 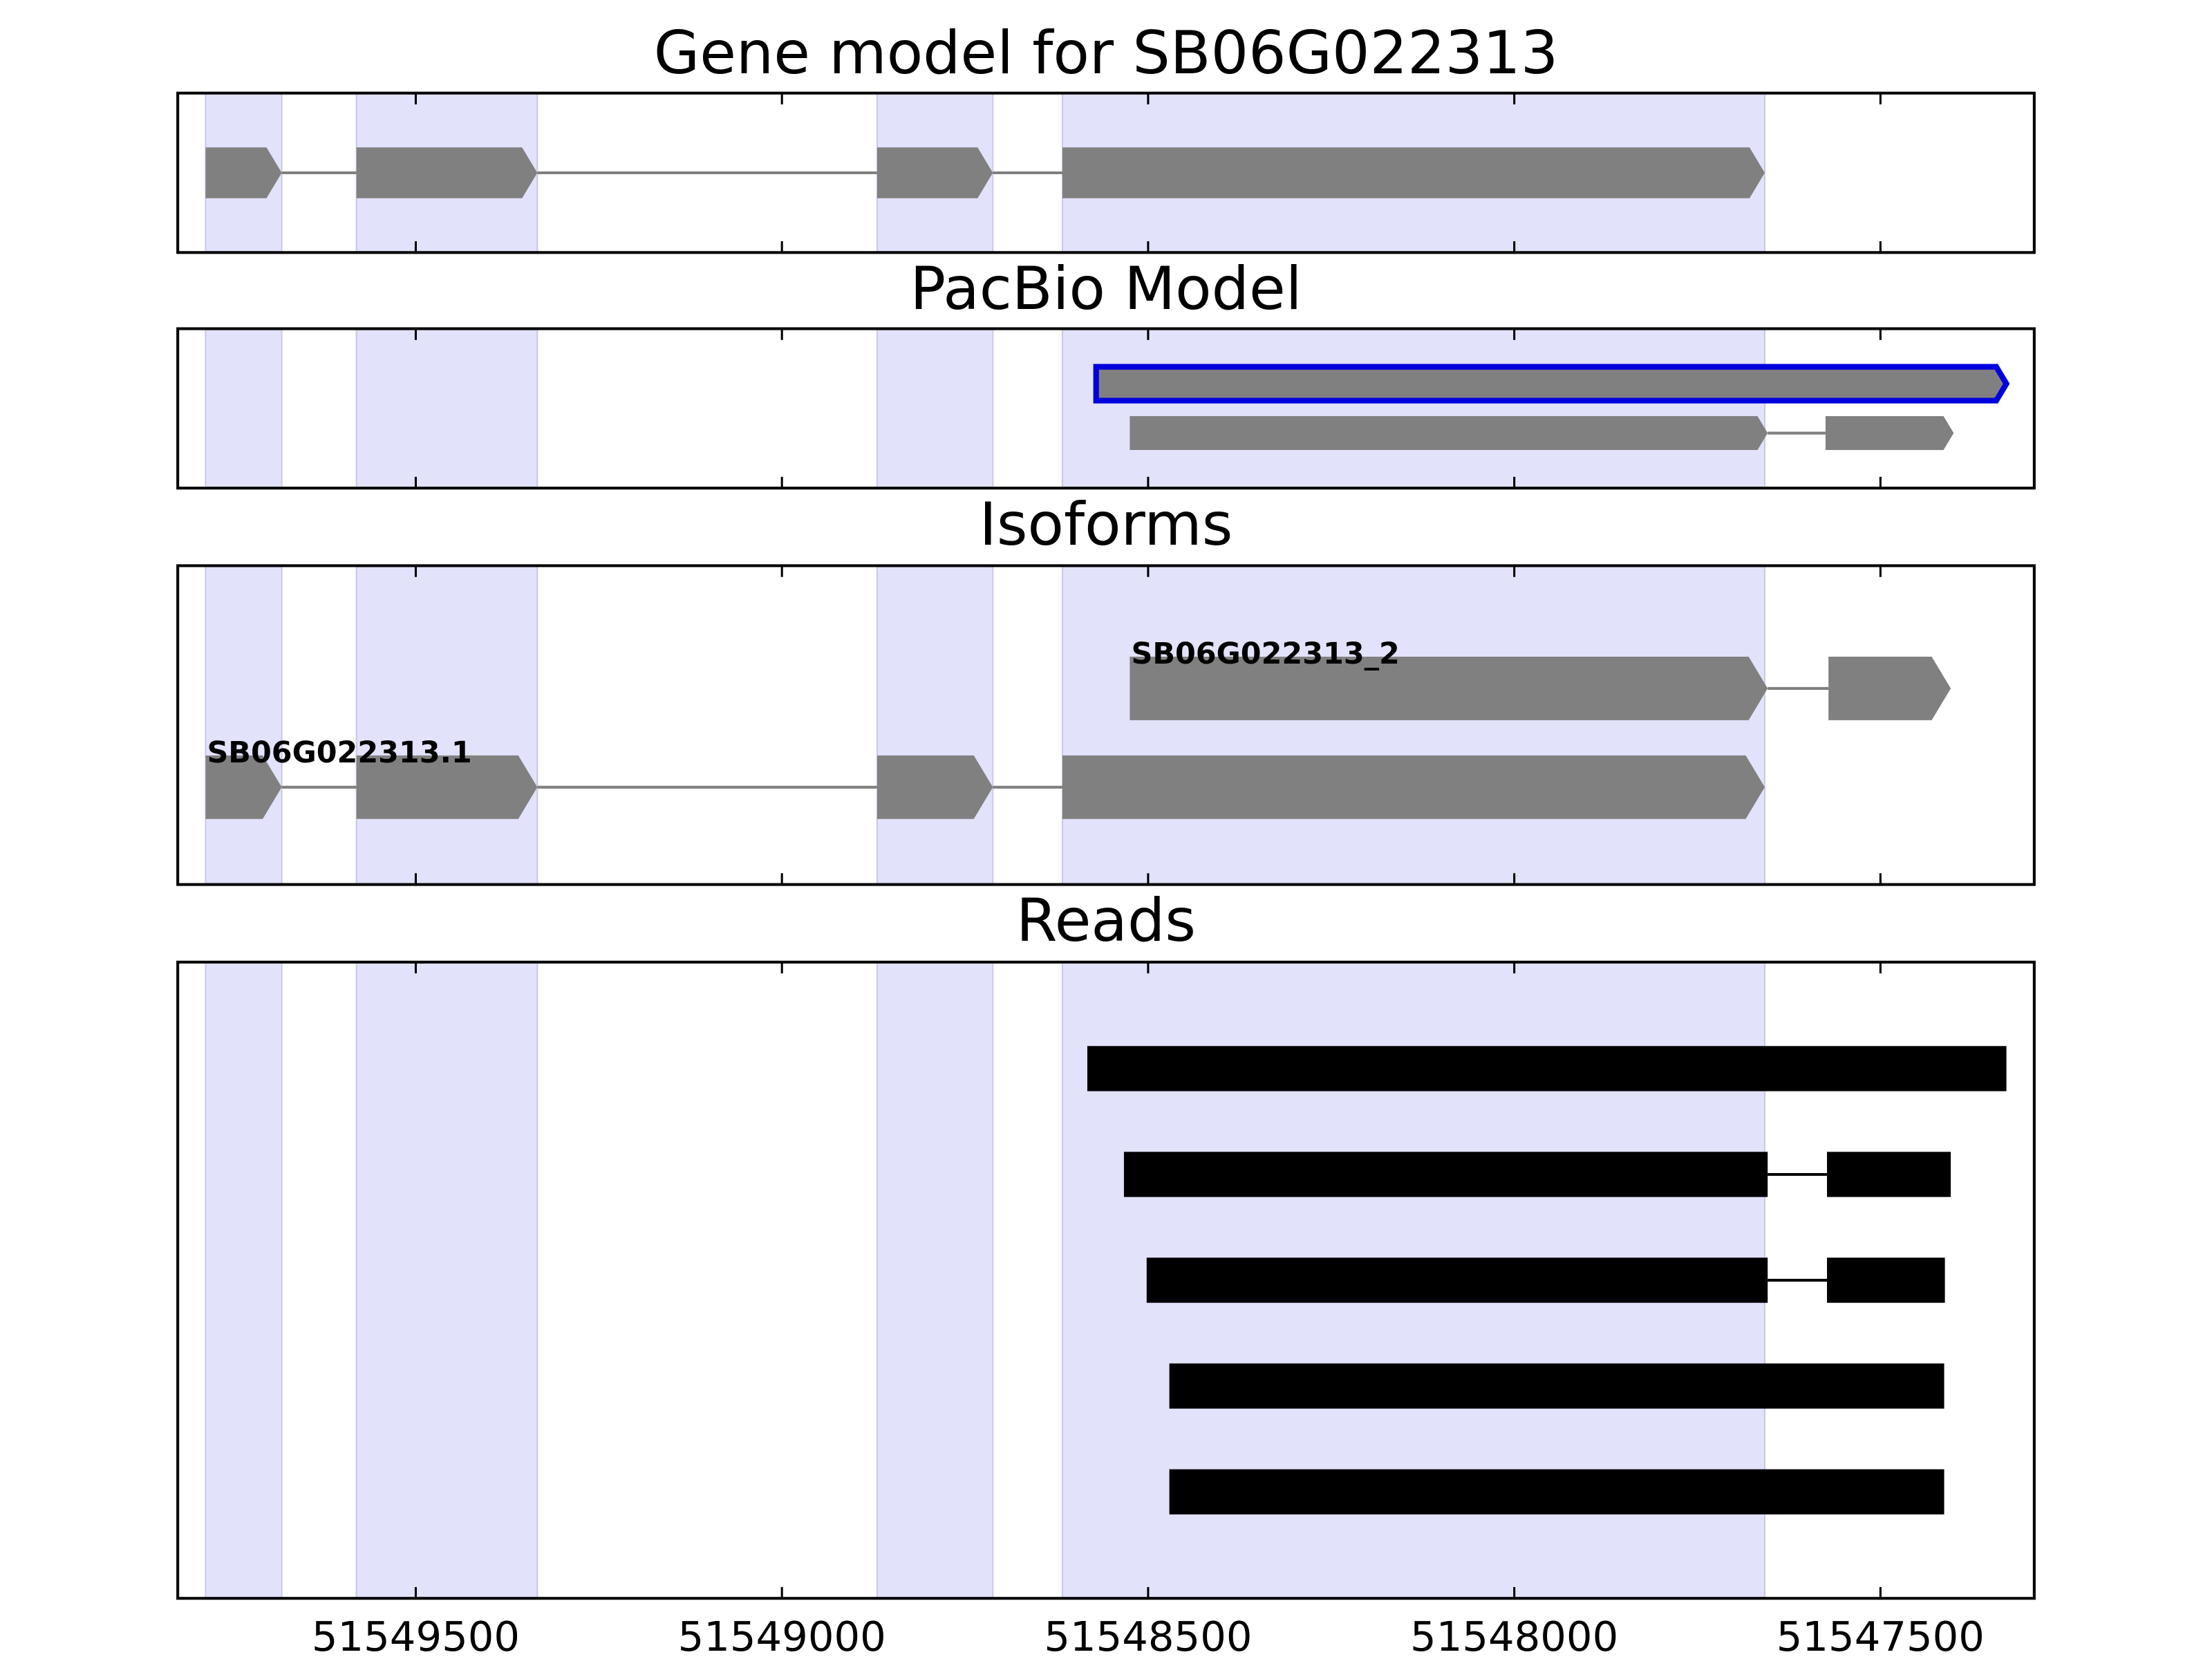 What do you see at coordinates (1106, 920) in the screenshot?
I see `panel-title: Reads` at bounding box center [1106, 920].